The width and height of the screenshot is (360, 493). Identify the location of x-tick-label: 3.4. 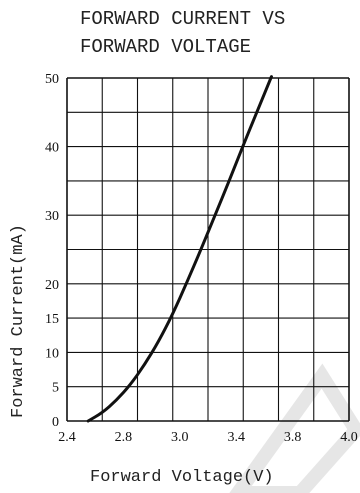
(236, 437).